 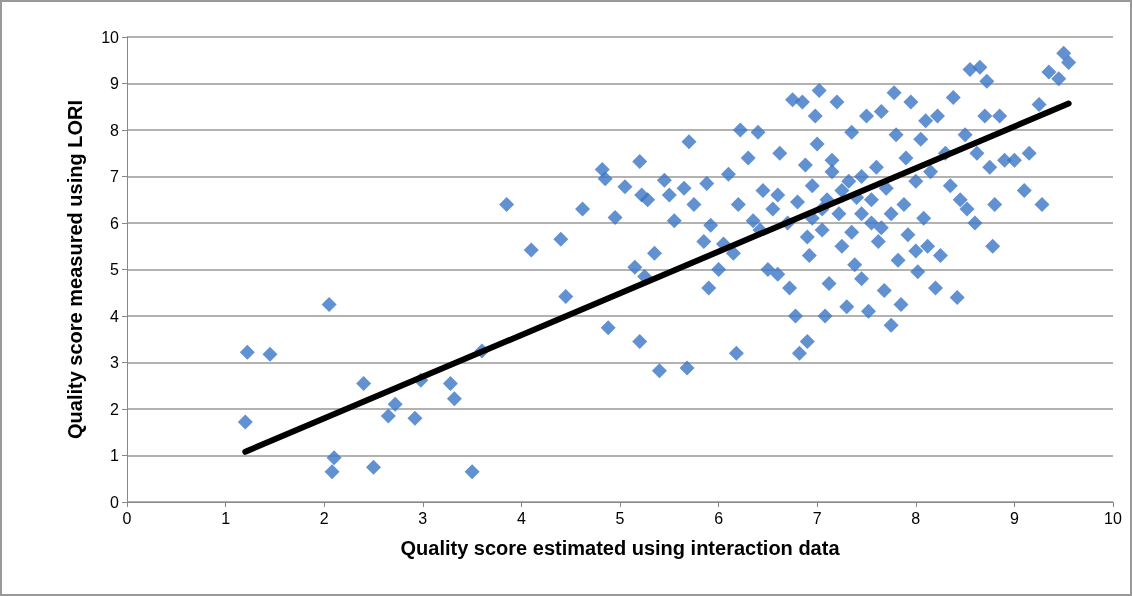 I want to click on x-tick-label: 0, so click(x=127, y=518).